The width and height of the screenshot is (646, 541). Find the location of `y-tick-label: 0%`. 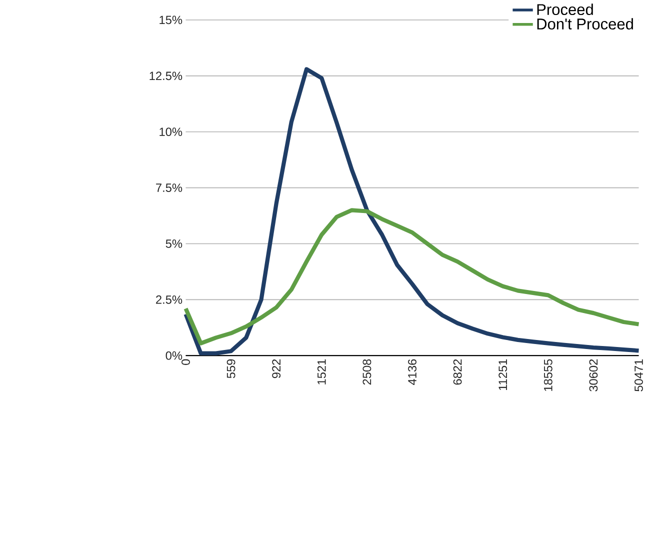

y-tick-label: 0% is located at coordinates (174, 355).